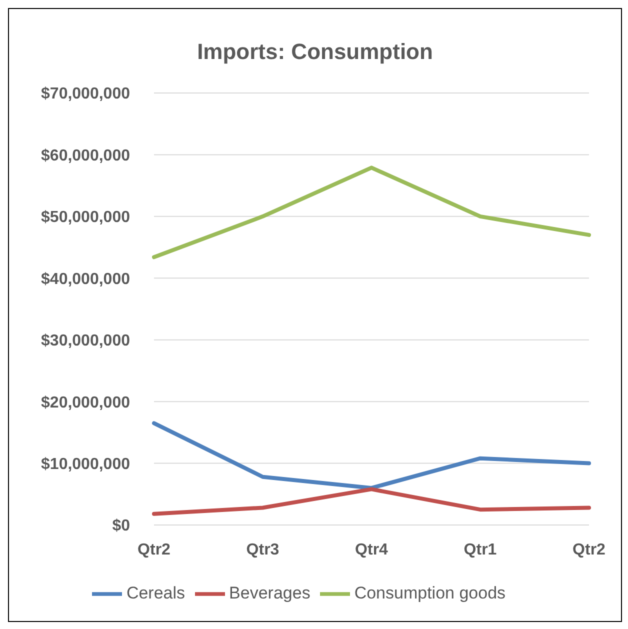 This screenshot has height=629, width=628. Describe the element at coordinates (315, 52) in the screenshot. I see `chart-title: Imports: Consumption` at that location.